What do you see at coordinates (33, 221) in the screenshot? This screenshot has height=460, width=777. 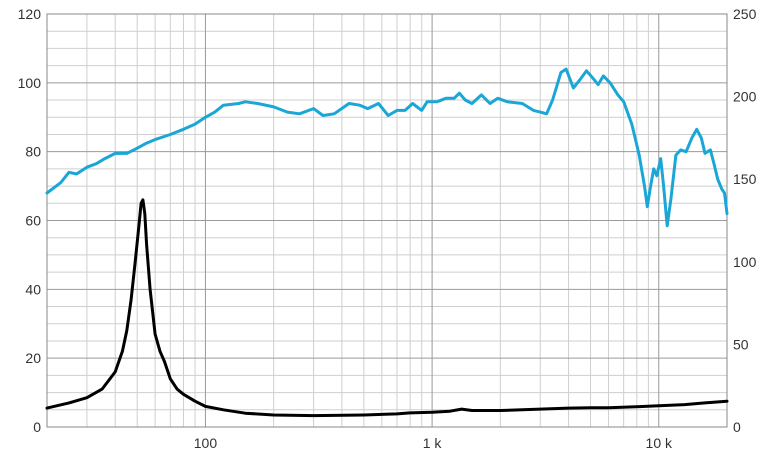 I see `y-tick-label: 60` at bounding box center [33, 221].